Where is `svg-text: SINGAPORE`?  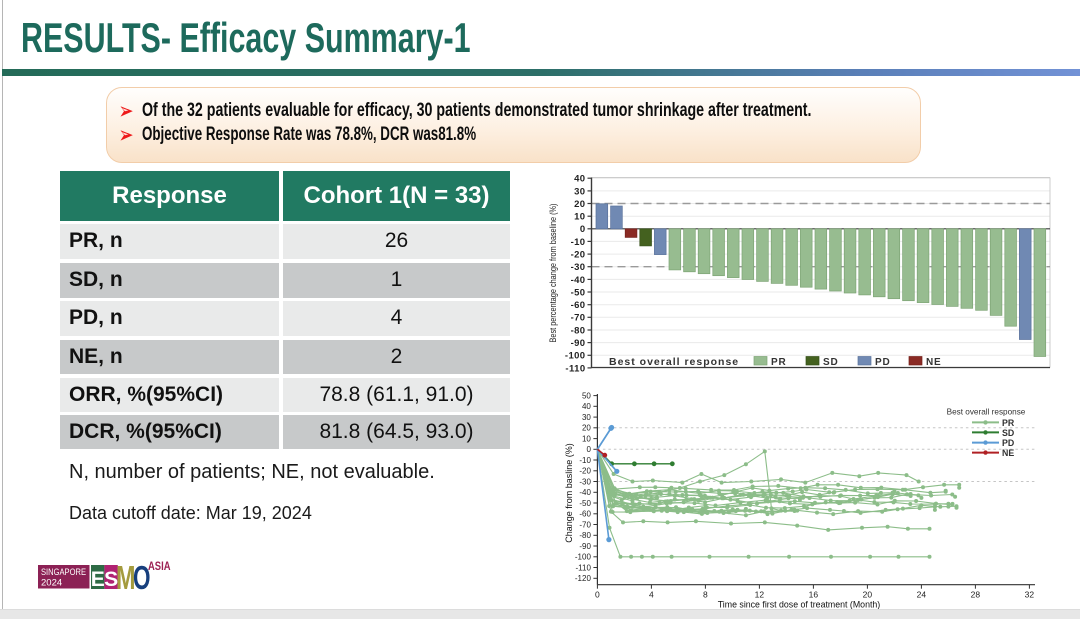
svg-text: SINGAPORE is located at coordinates (63, 572).